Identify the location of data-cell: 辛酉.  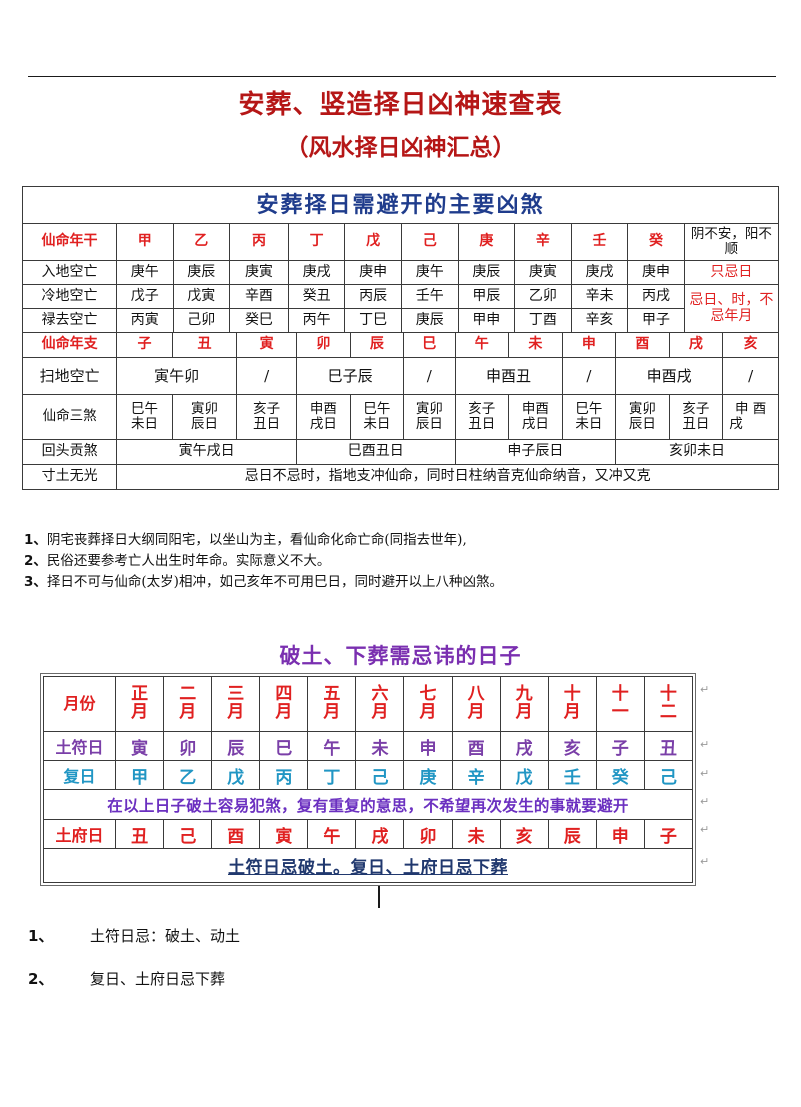
(259, 296).